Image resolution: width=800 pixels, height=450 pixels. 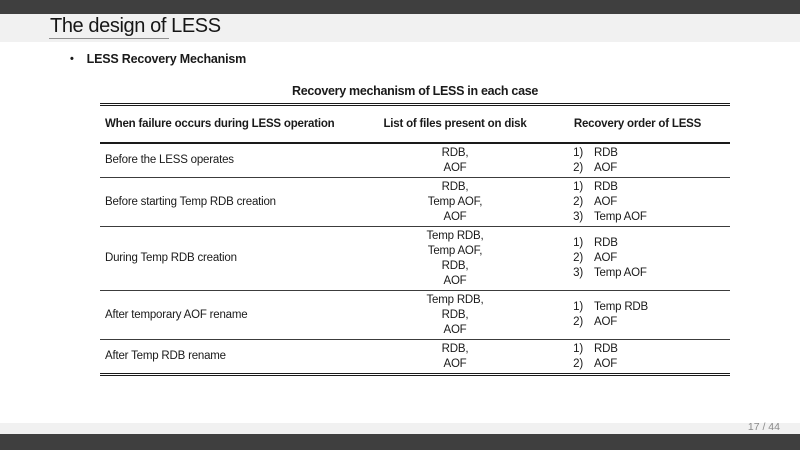 I want to click on recovery-cell: 1) 2) Temp RDB AOF, so click(x=637, y=315).